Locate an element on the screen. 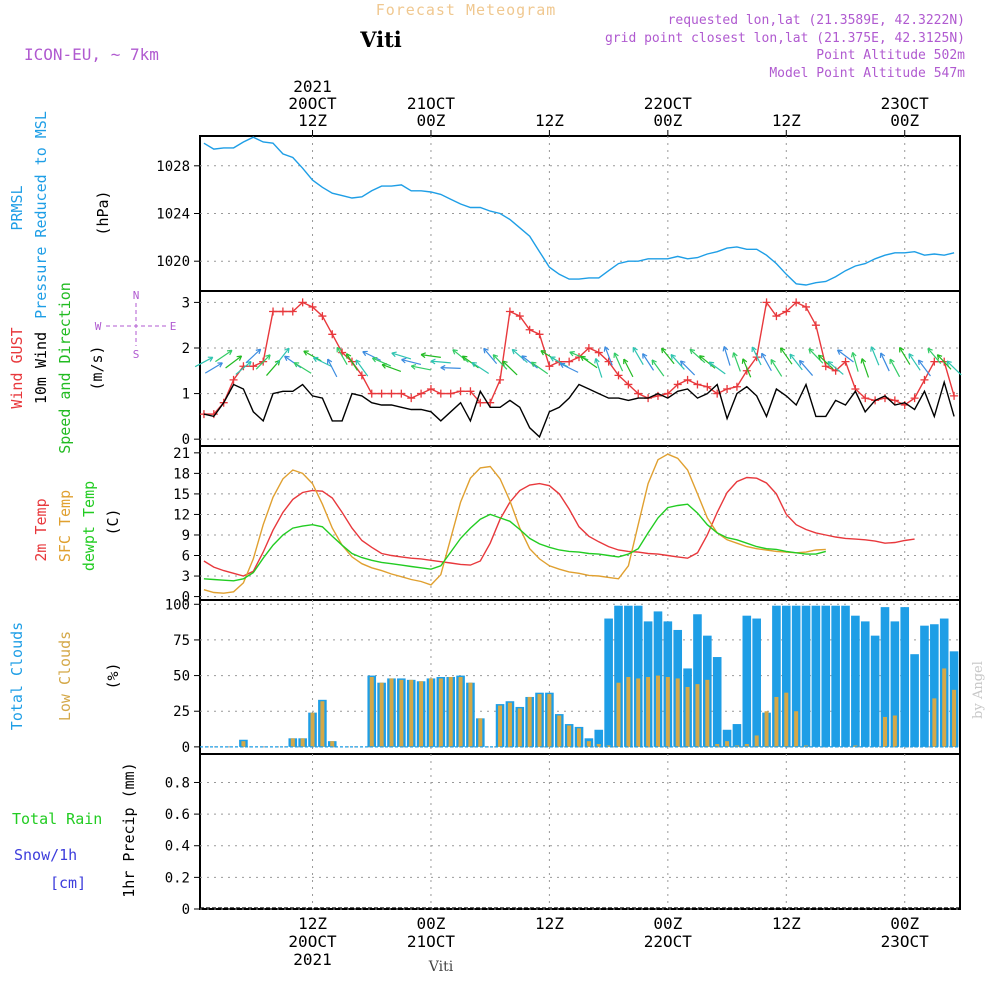  pressure-ylabel-2: Pressure Reduced to MSL is located at coordinates (41, 215).